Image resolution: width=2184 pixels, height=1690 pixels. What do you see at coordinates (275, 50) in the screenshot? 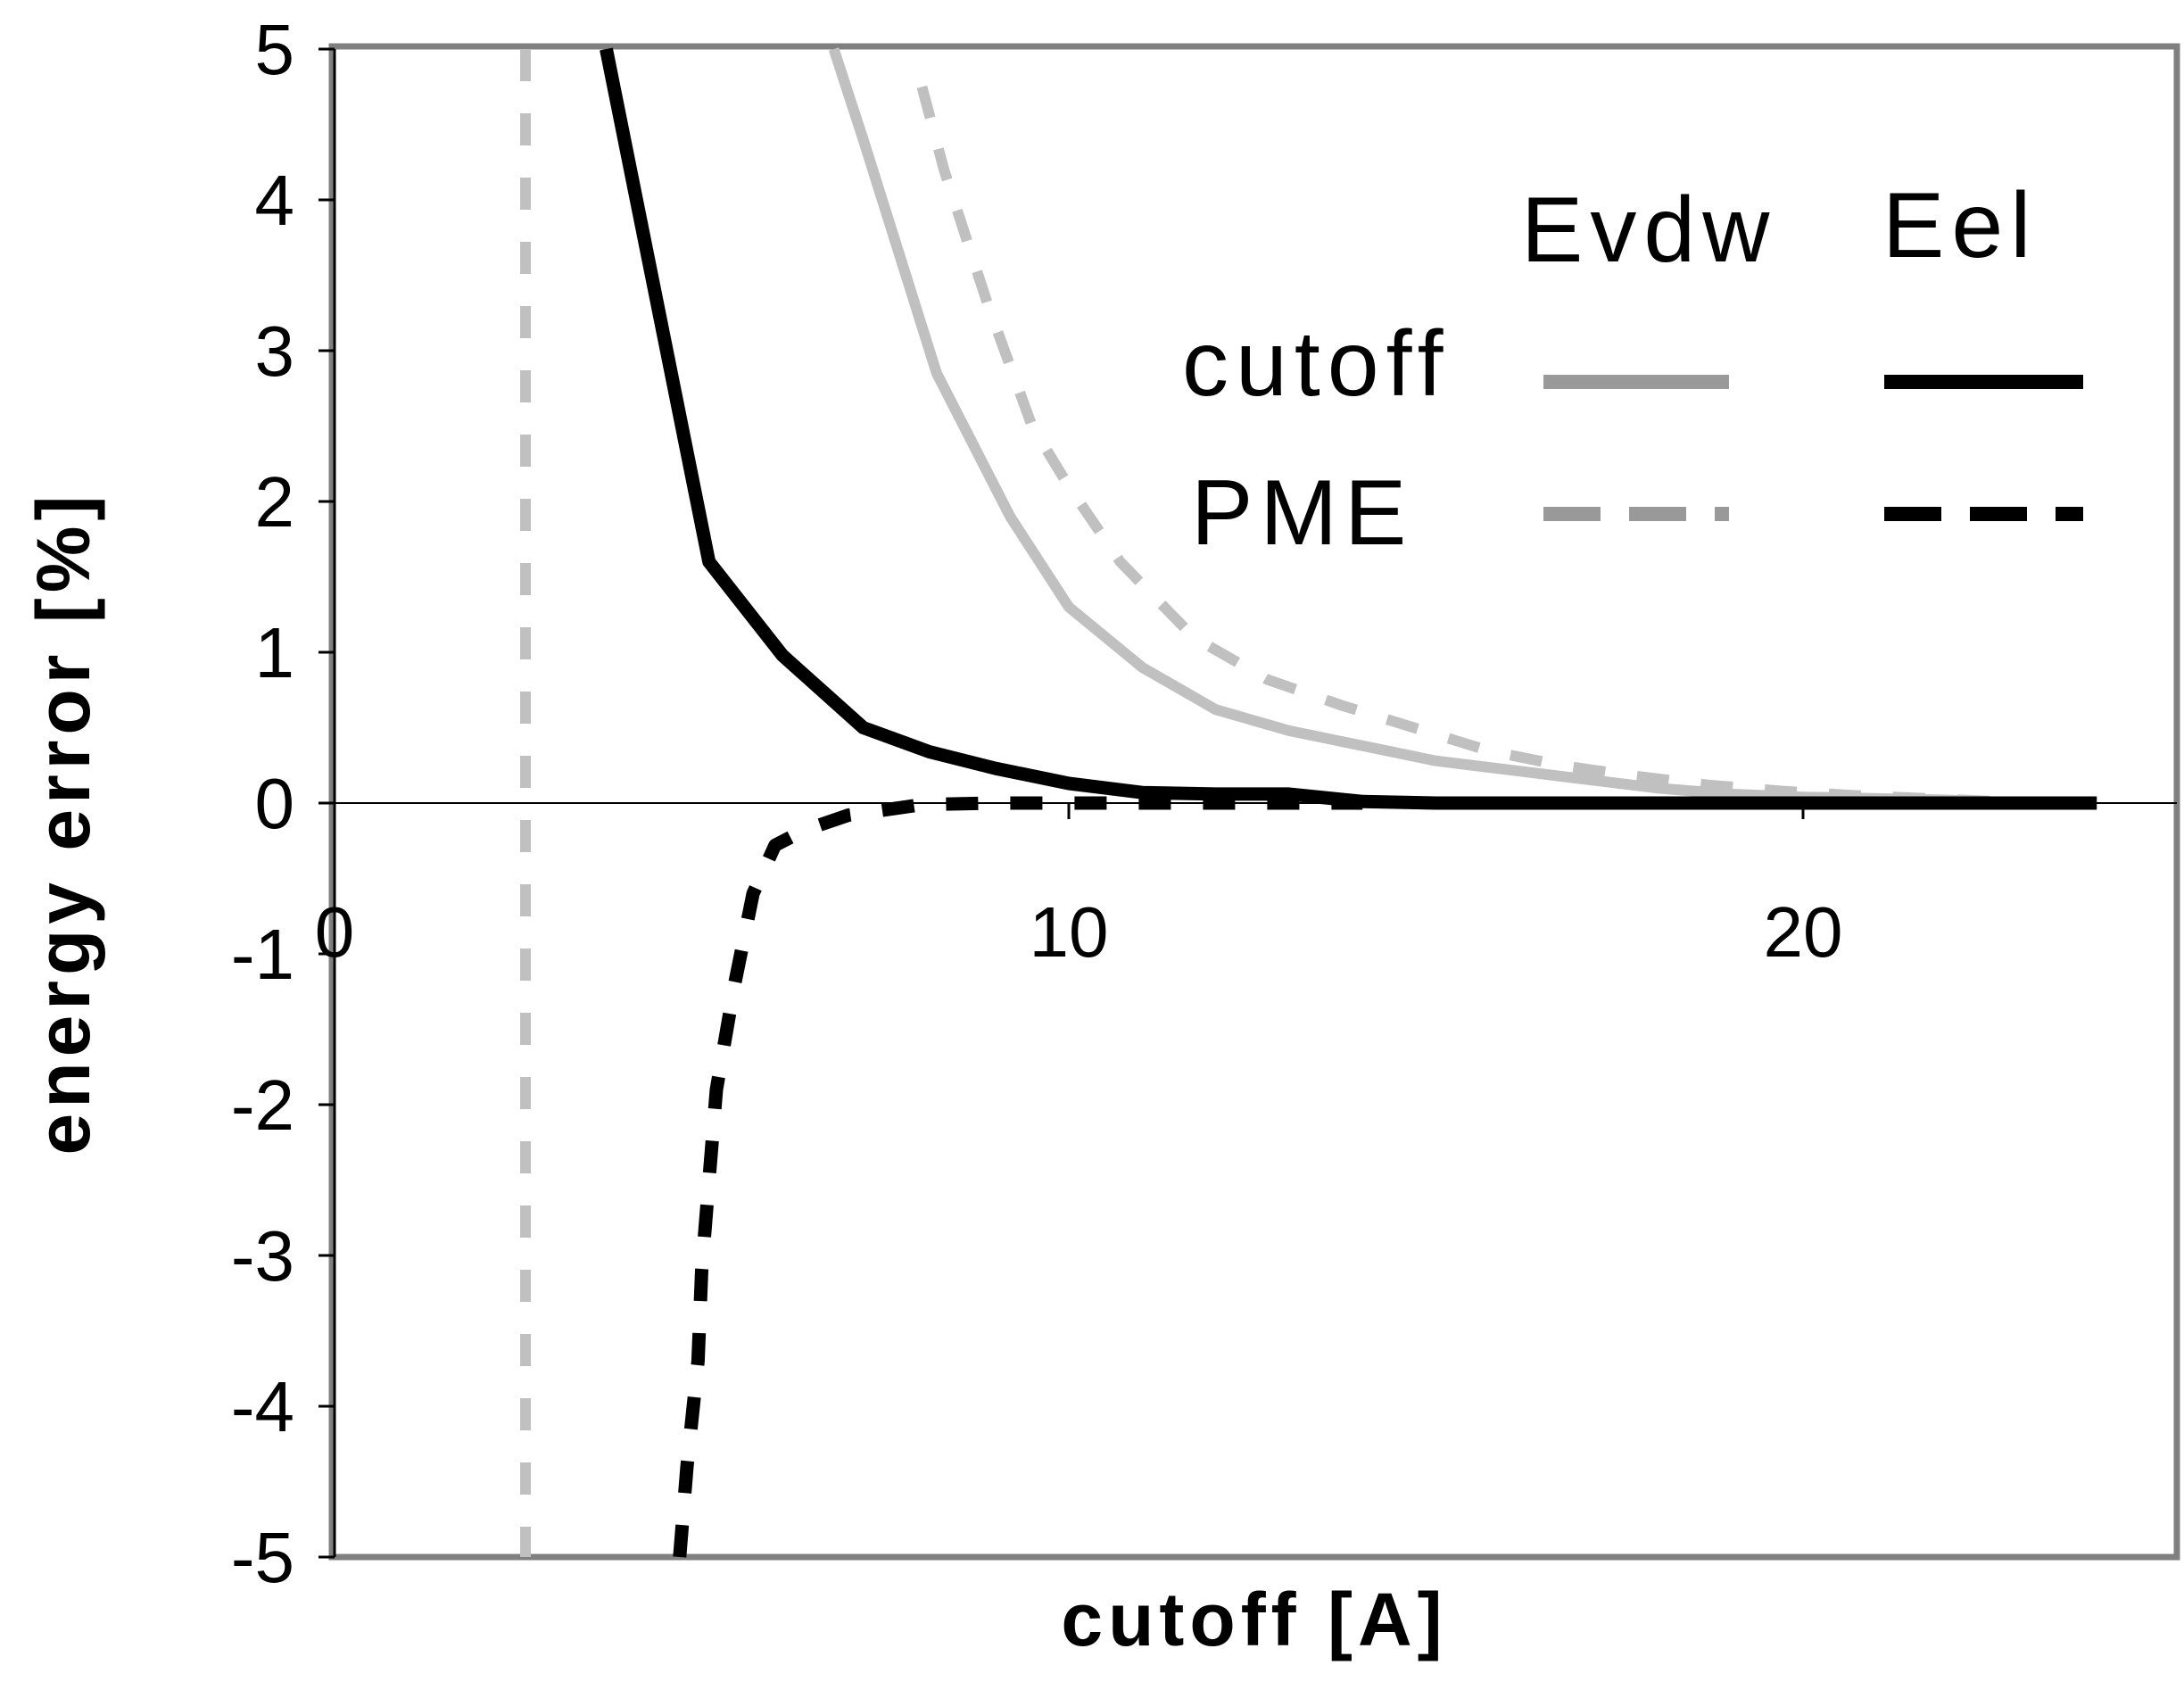
I see `y-tick-label: 5` at bounding box center [275, 50].